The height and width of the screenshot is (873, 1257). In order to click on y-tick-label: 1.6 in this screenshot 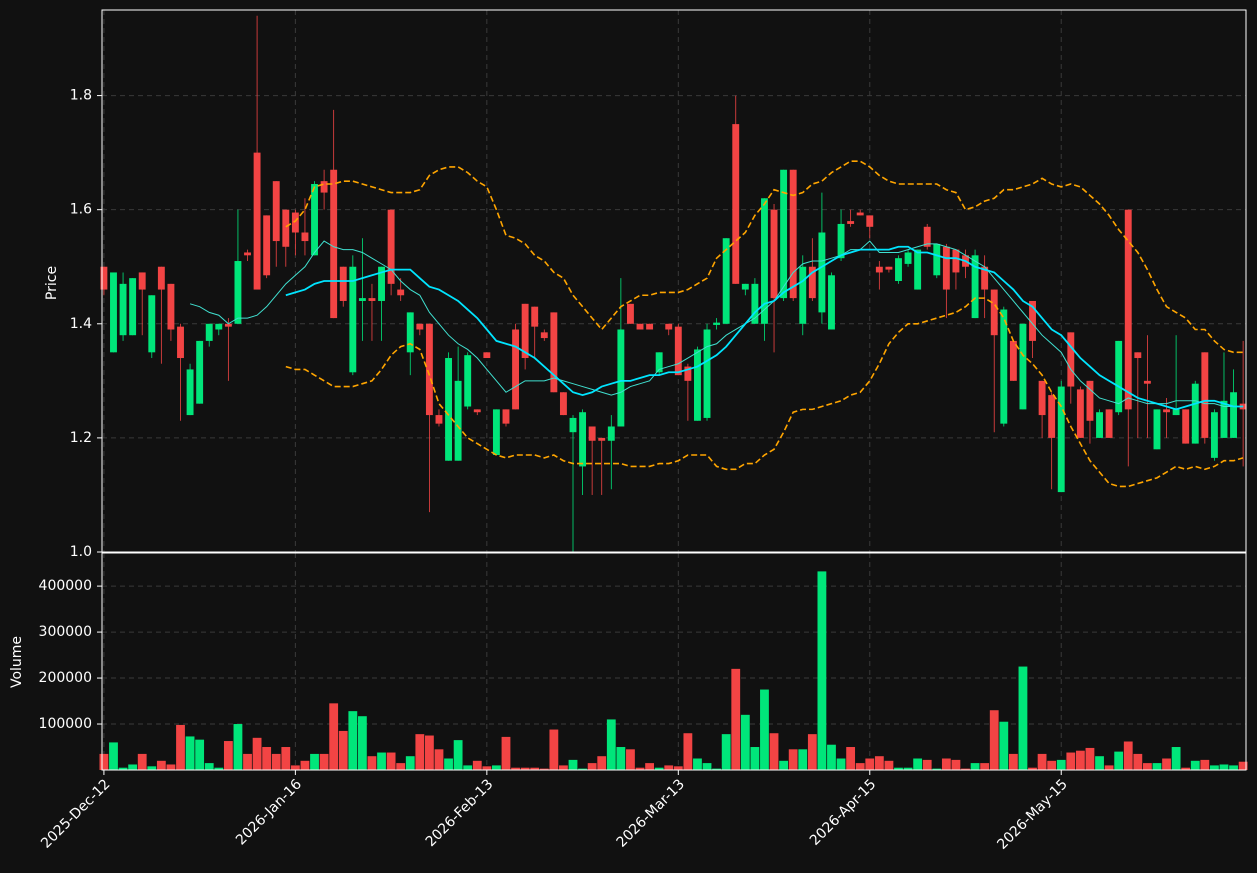, I will do `click(81, 210)`.